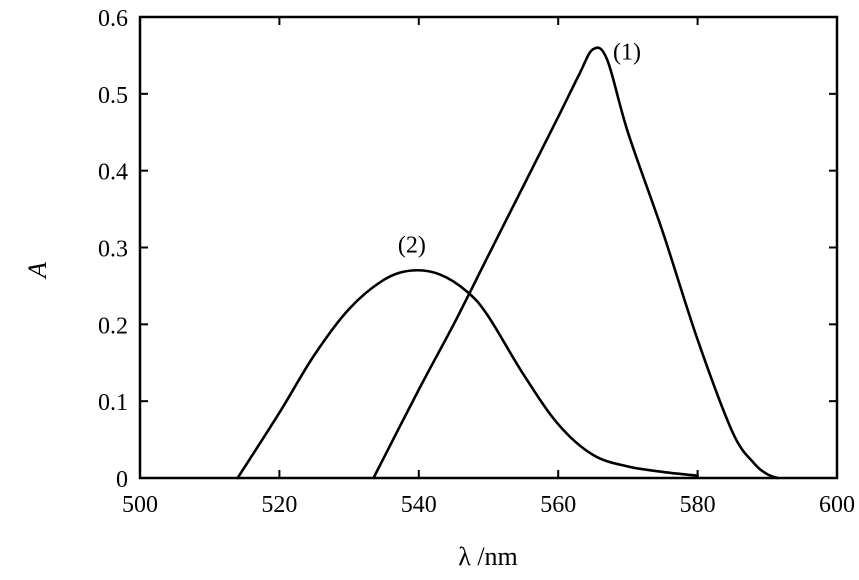 This screenshot has width=859, height=580. What do you see at coordinates (837, 505) in the screenshot?
I see `x-tick-label: 600` at bounding box center [837, 505].